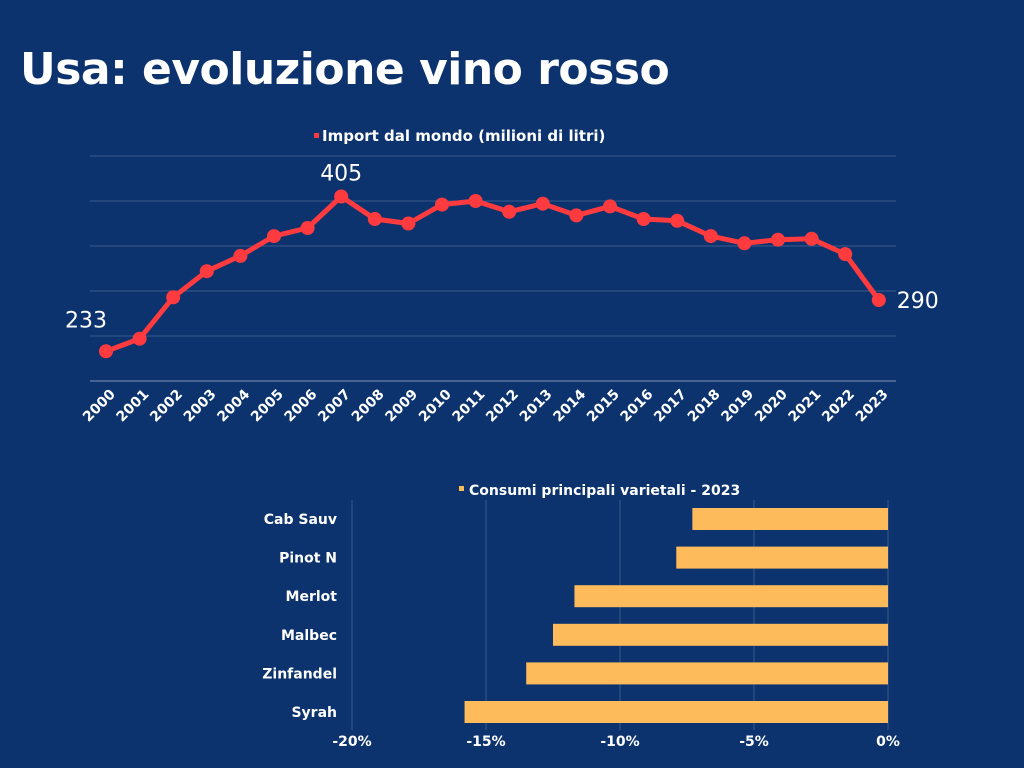 The height and width of the screenshot is (768, 1024). Describe the element at coordinates (637, 406) in the screenshot. I see `x-tick-label: 2016` at that location.